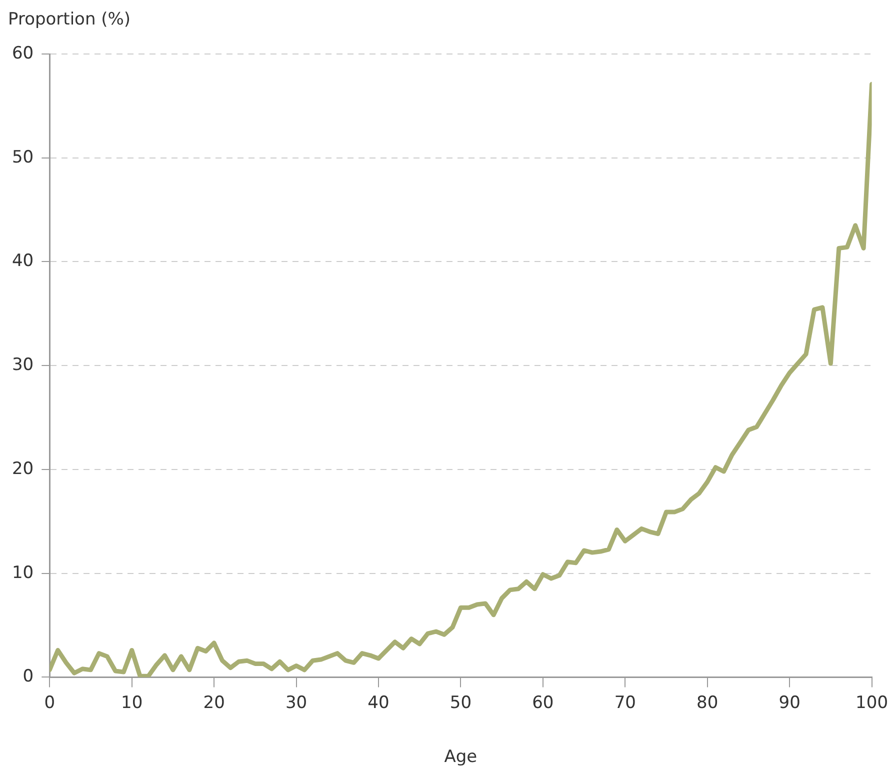 This screenshot has width=894, height=774. Describe the element at coordinates (69, 19) in the screenshot. I see `y-axis-title: Proportion (%)` at that location.